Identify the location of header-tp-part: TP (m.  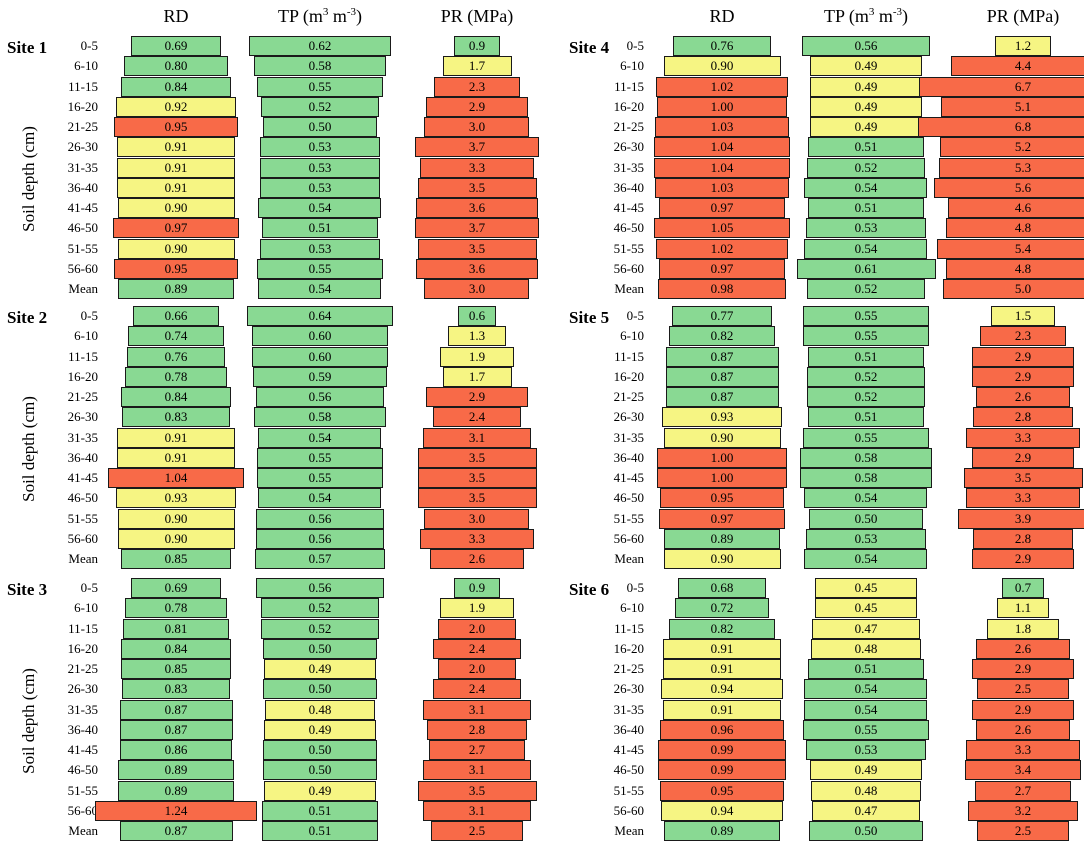
(846, 16).